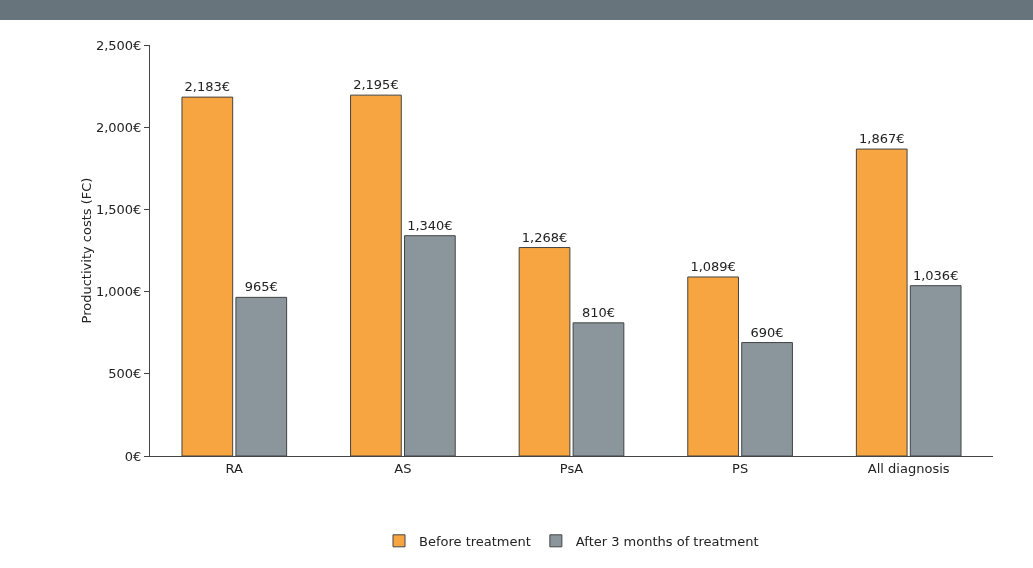 The height and width of the screenshot is (568, 1033). What do you see at coordinates (86, 250) in the screenshot?
I see `y-axis-title: Productivity costs (FC)` at bounding box center [86, 250].